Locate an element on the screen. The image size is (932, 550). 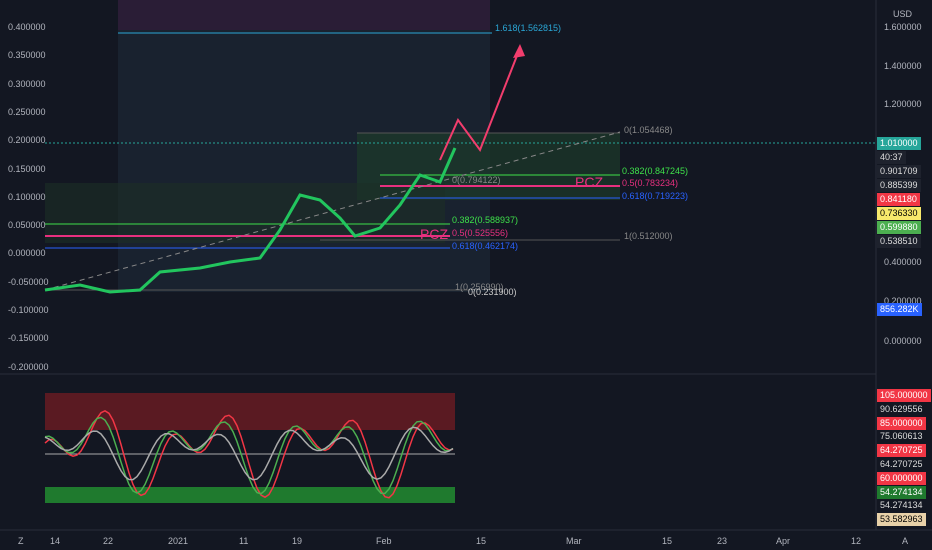
oscillator-tag: 85.000000 is located at coordinates (901, 423).